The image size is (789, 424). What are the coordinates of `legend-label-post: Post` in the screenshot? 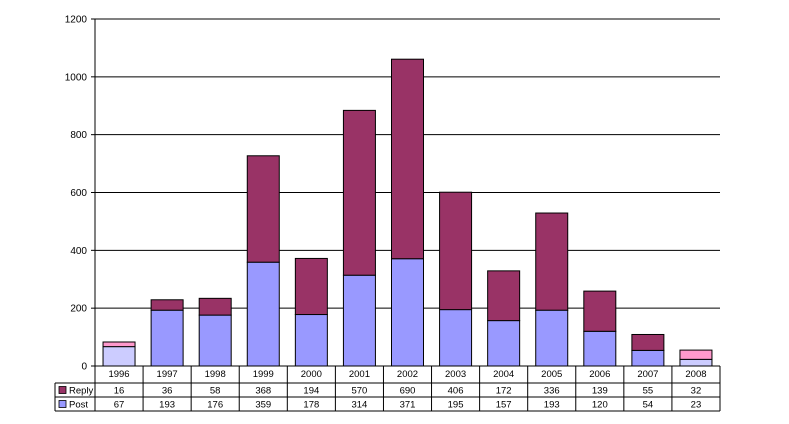 It's located at (78, 405).